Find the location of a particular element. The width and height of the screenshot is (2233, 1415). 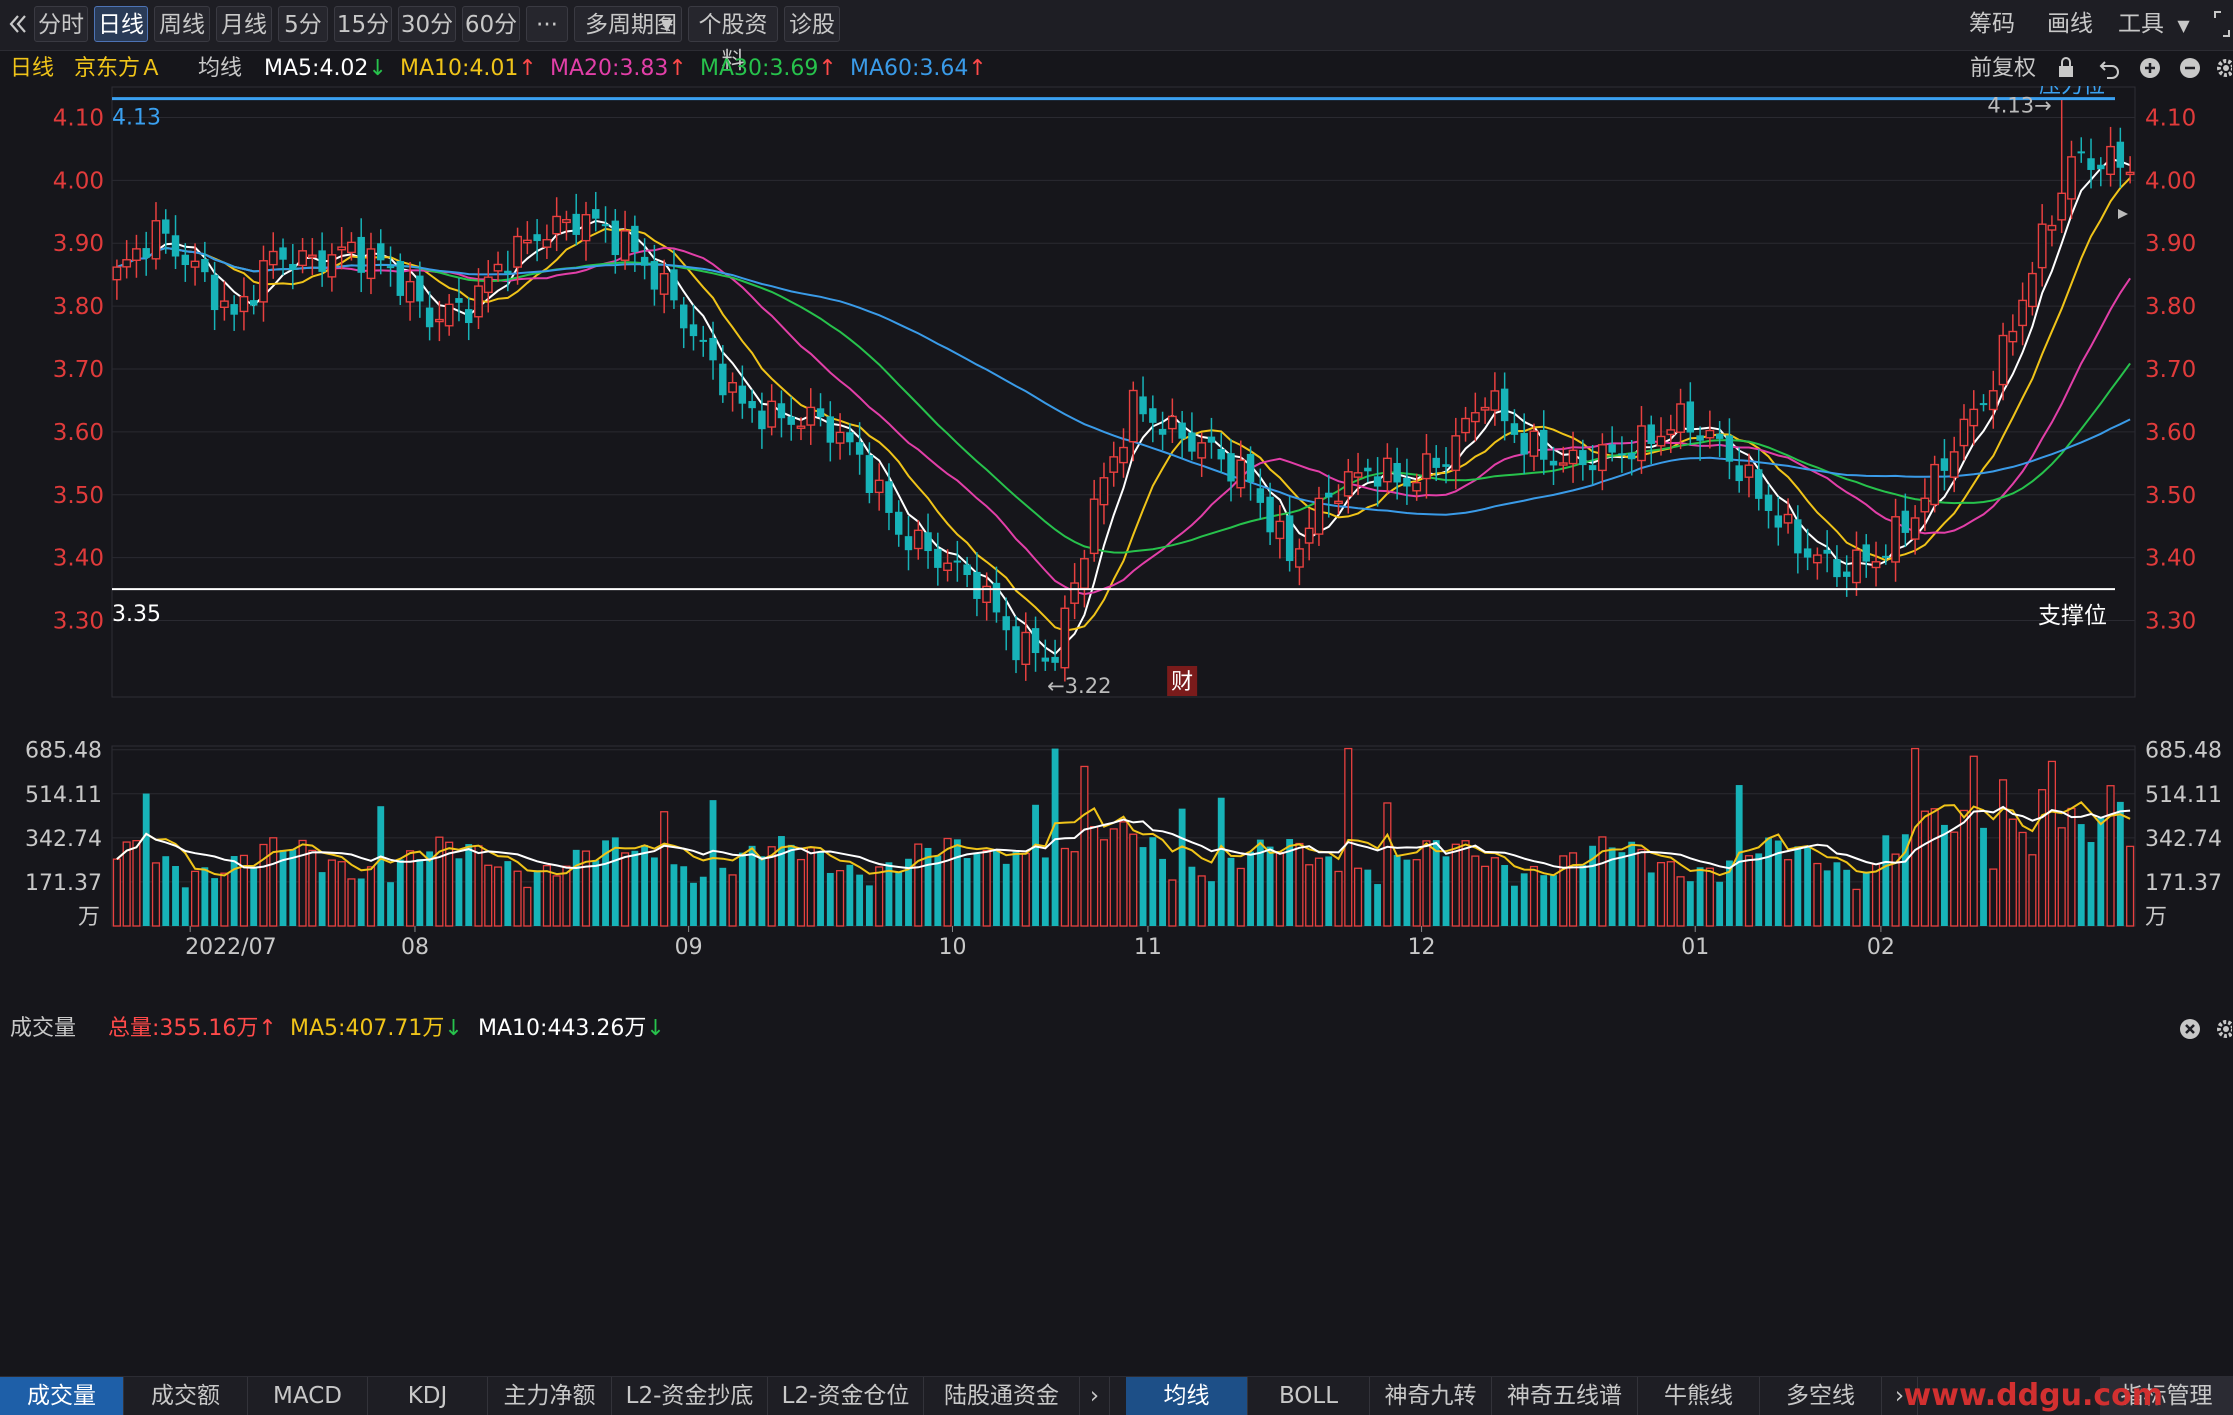

tab-15min: 15分 is located at coordinates (363, 24).